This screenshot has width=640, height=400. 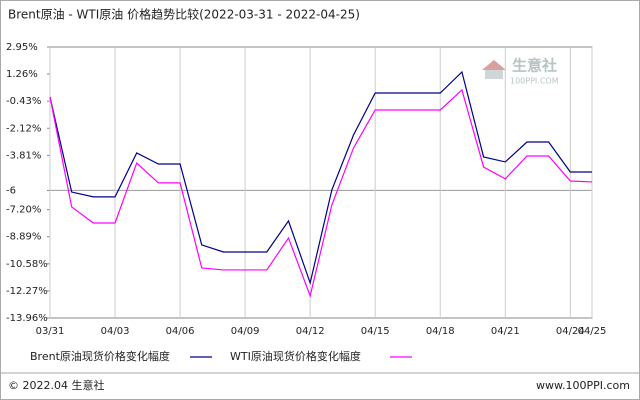 What do you see at coordinates (100, 356) in the screenshot?
I see `legend-label: Brent原油现货价格变化幅度` at bounding box center [100, 356].